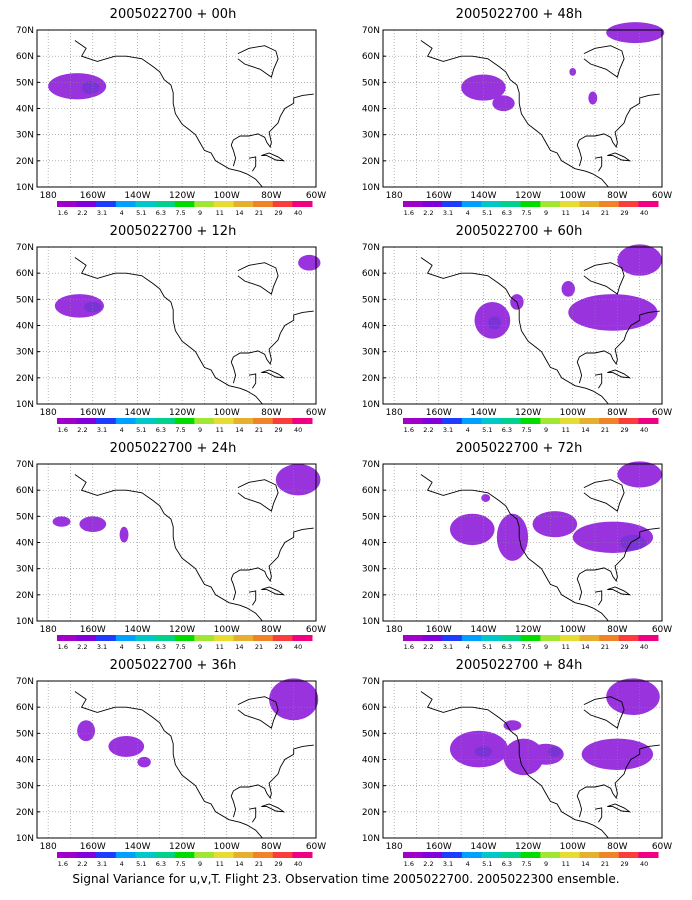 Image resolution: width=692 pixels, height=900 pixels. Describe the element at coordinates (371, 622) in the screenshot. I see `y-tick-label: 10N` at that location.